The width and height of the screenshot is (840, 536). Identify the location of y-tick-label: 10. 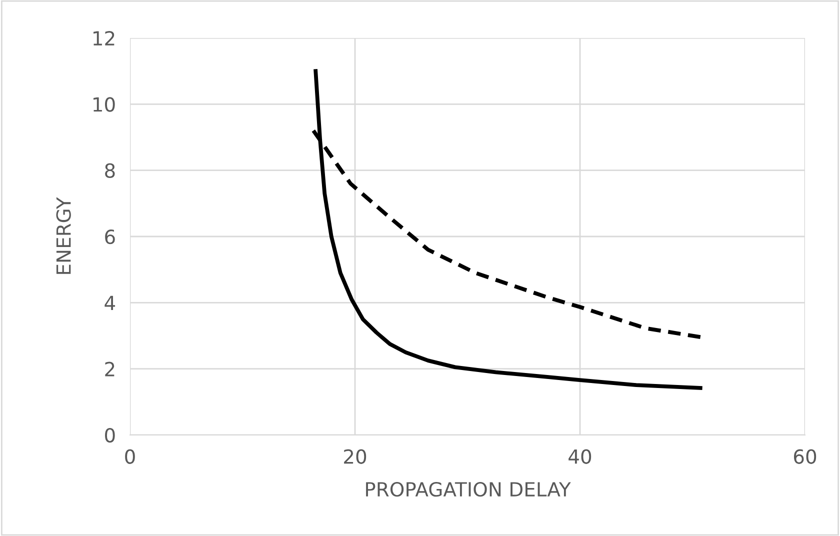
(104, 104).